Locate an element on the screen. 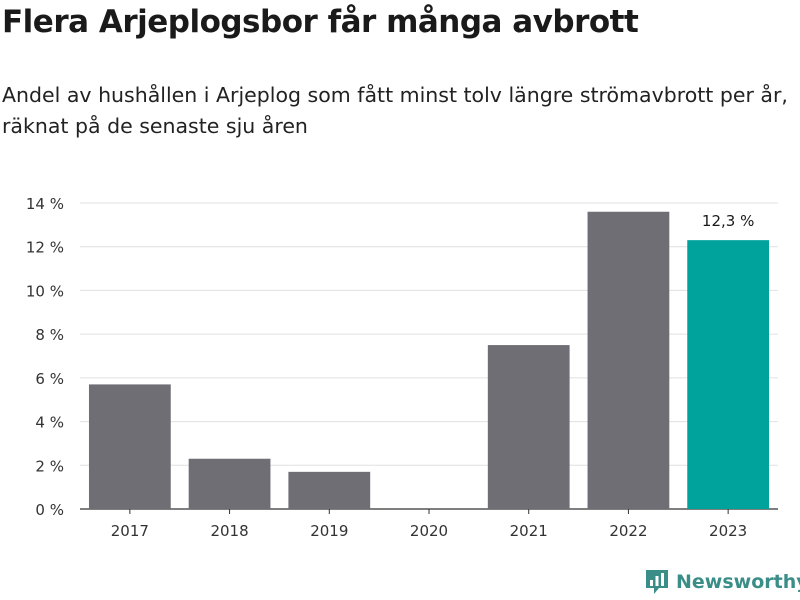 The image size is (800, 600). bar-2017 is located at coordinates (129, 446).